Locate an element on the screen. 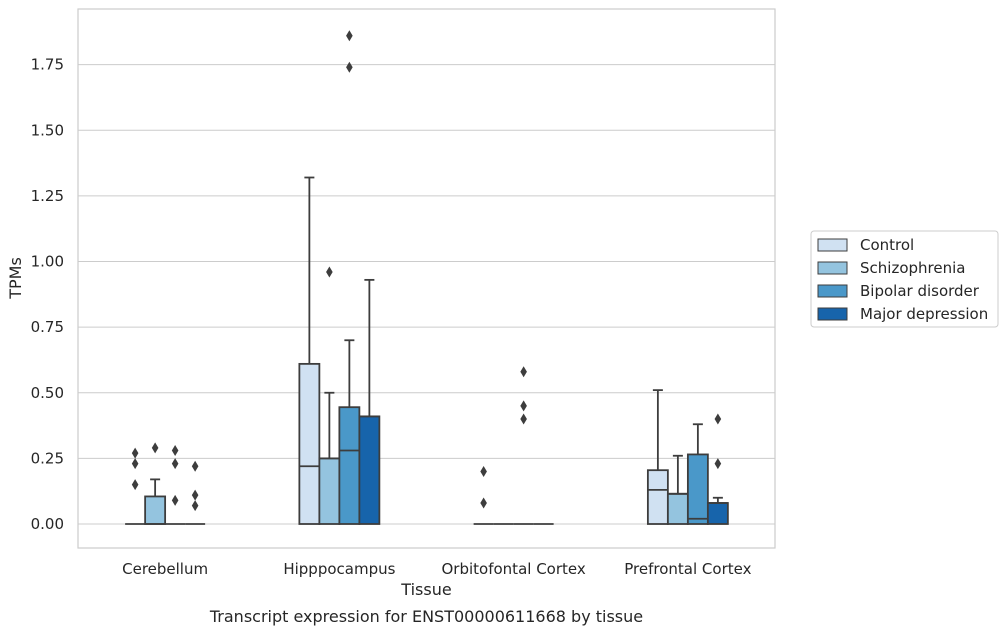  y-tick-label: 0.75 is located at coordinates (47, 327).